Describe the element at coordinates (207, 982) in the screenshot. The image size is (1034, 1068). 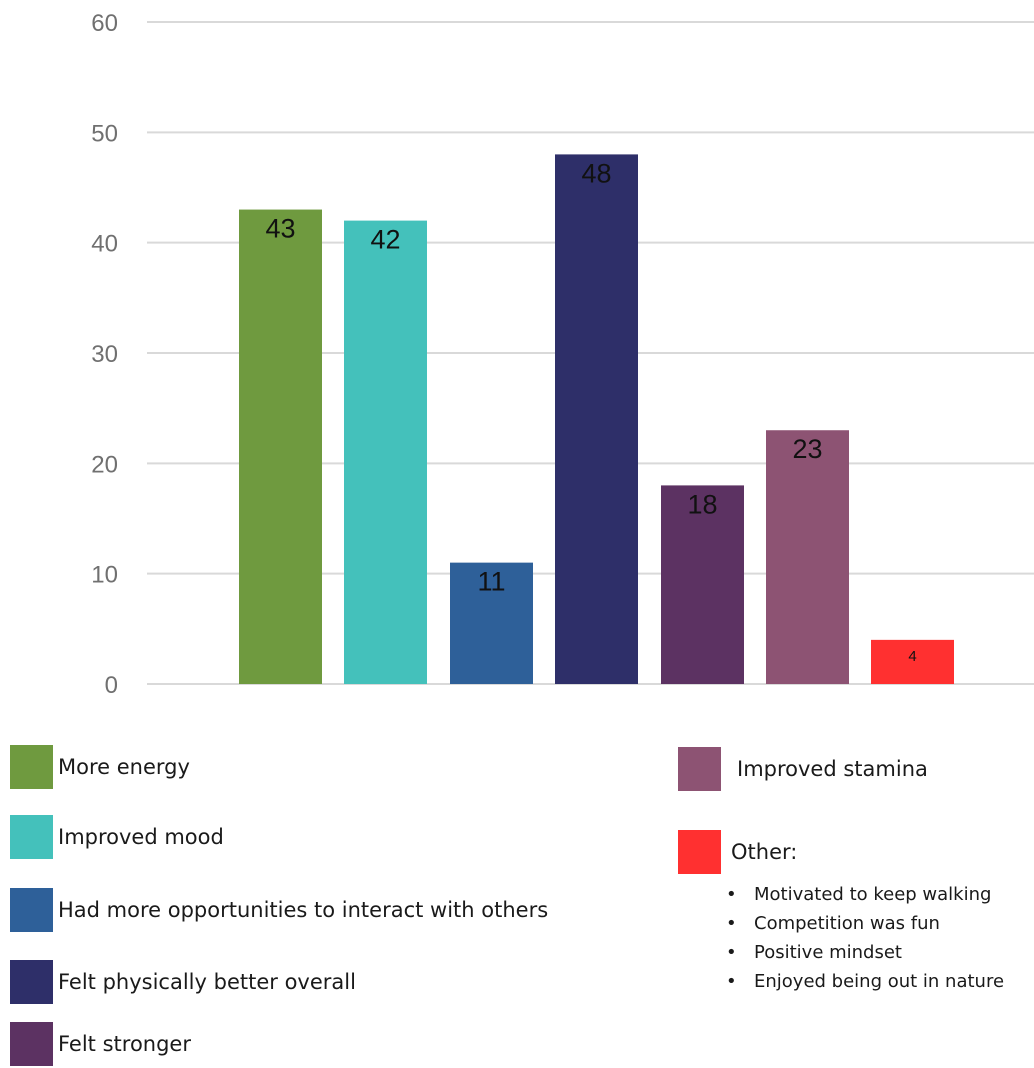
I see `legend-label-felt-physically-better: Felt physically better overall` at that location.